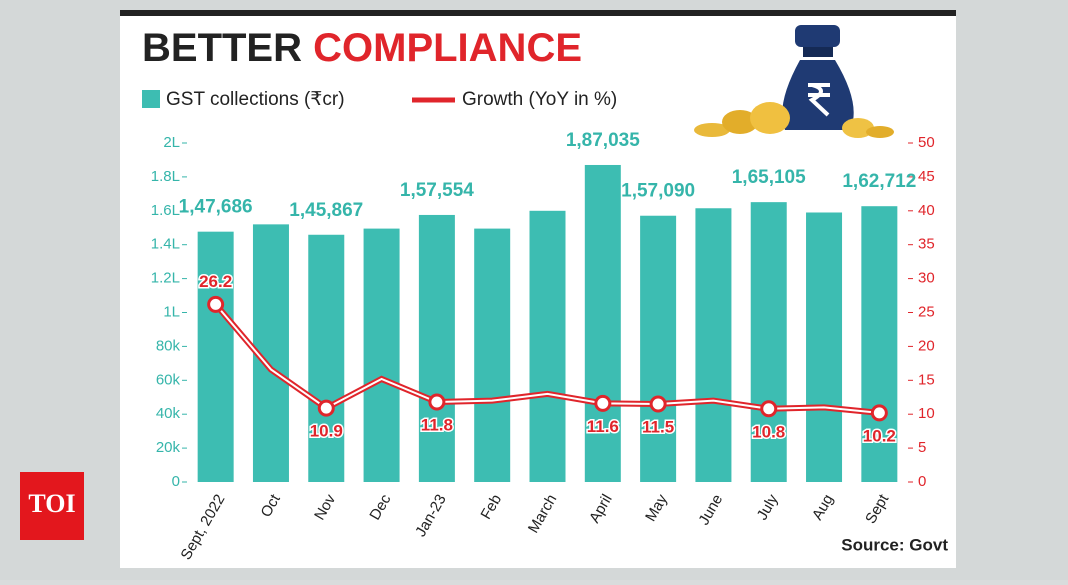 The width and height of the screenshot is (1068, 585). What do you see at coordinates (326, 210) in the screenshot?
I see `bar-value-label: 1,45,867` at bounding box center [326, 210].